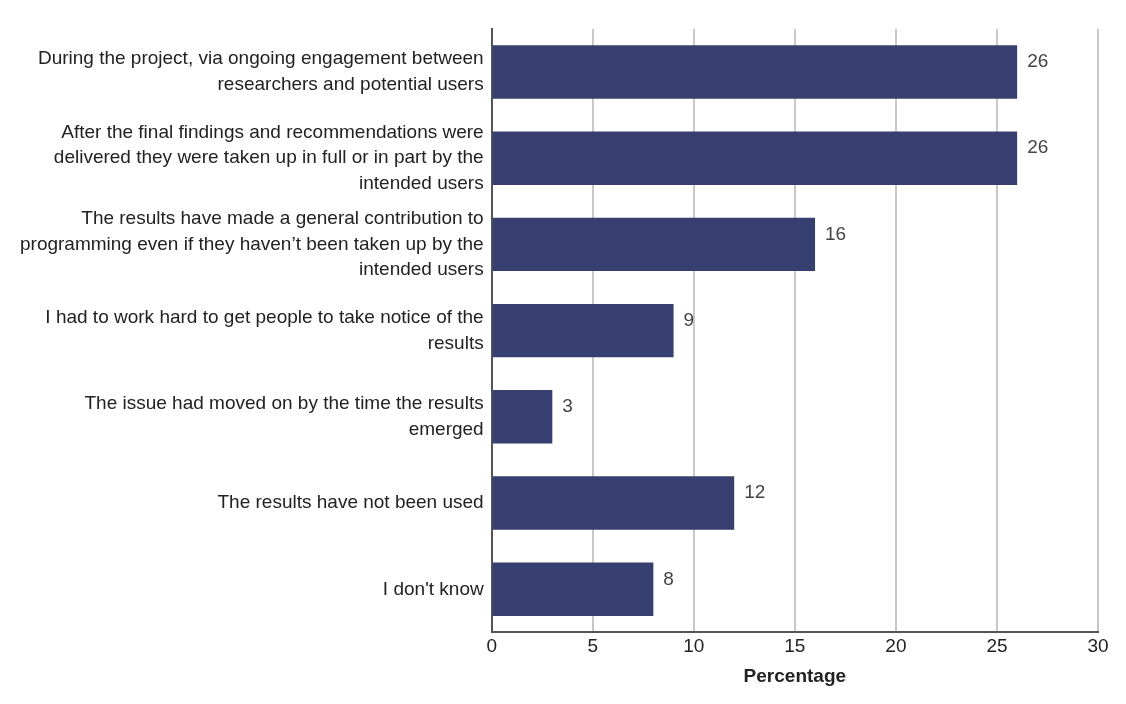 The image size is (1126, 704). What do you see at coordinates (268, 157) in the screenshot?
I see `y-tick-label: After the final findings and recommendations were delivered they were taken up in full or in part by the intended users` at bounding box center [268, 157].